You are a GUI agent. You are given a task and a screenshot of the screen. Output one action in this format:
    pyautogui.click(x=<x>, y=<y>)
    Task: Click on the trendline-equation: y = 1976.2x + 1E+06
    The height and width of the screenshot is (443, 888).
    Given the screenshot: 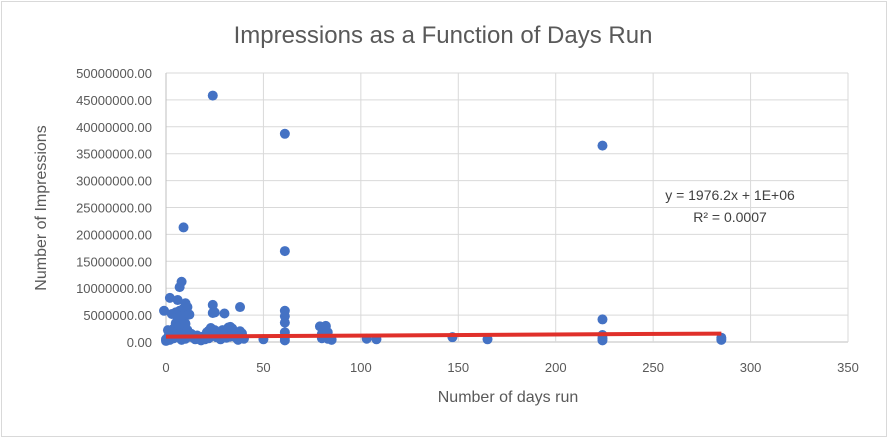 What is the action you would take?
    pyautogui.click(x=730, y=195)
    